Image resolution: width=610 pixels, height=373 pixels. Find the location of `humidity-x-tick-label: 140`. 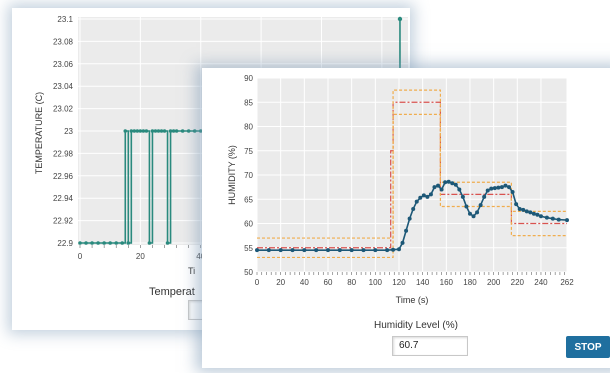

humidity-x-tick-label: 140 is located at coordinates (423, 282).